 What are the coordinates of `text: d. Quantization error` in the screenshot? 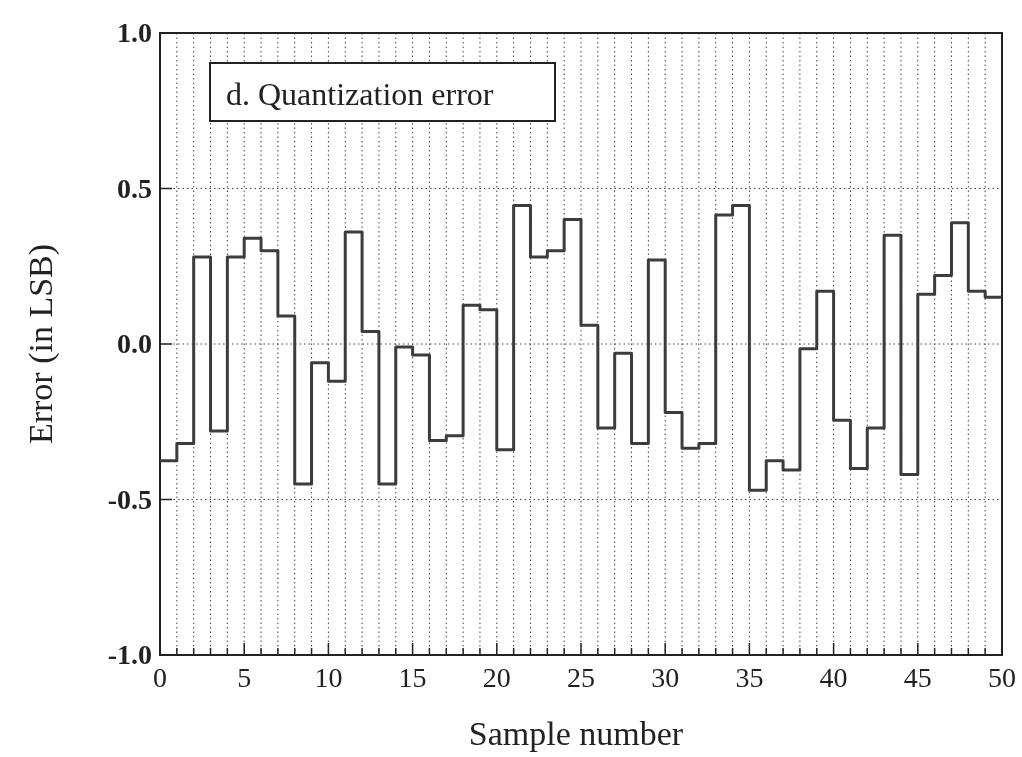 It's located at (360, 94).